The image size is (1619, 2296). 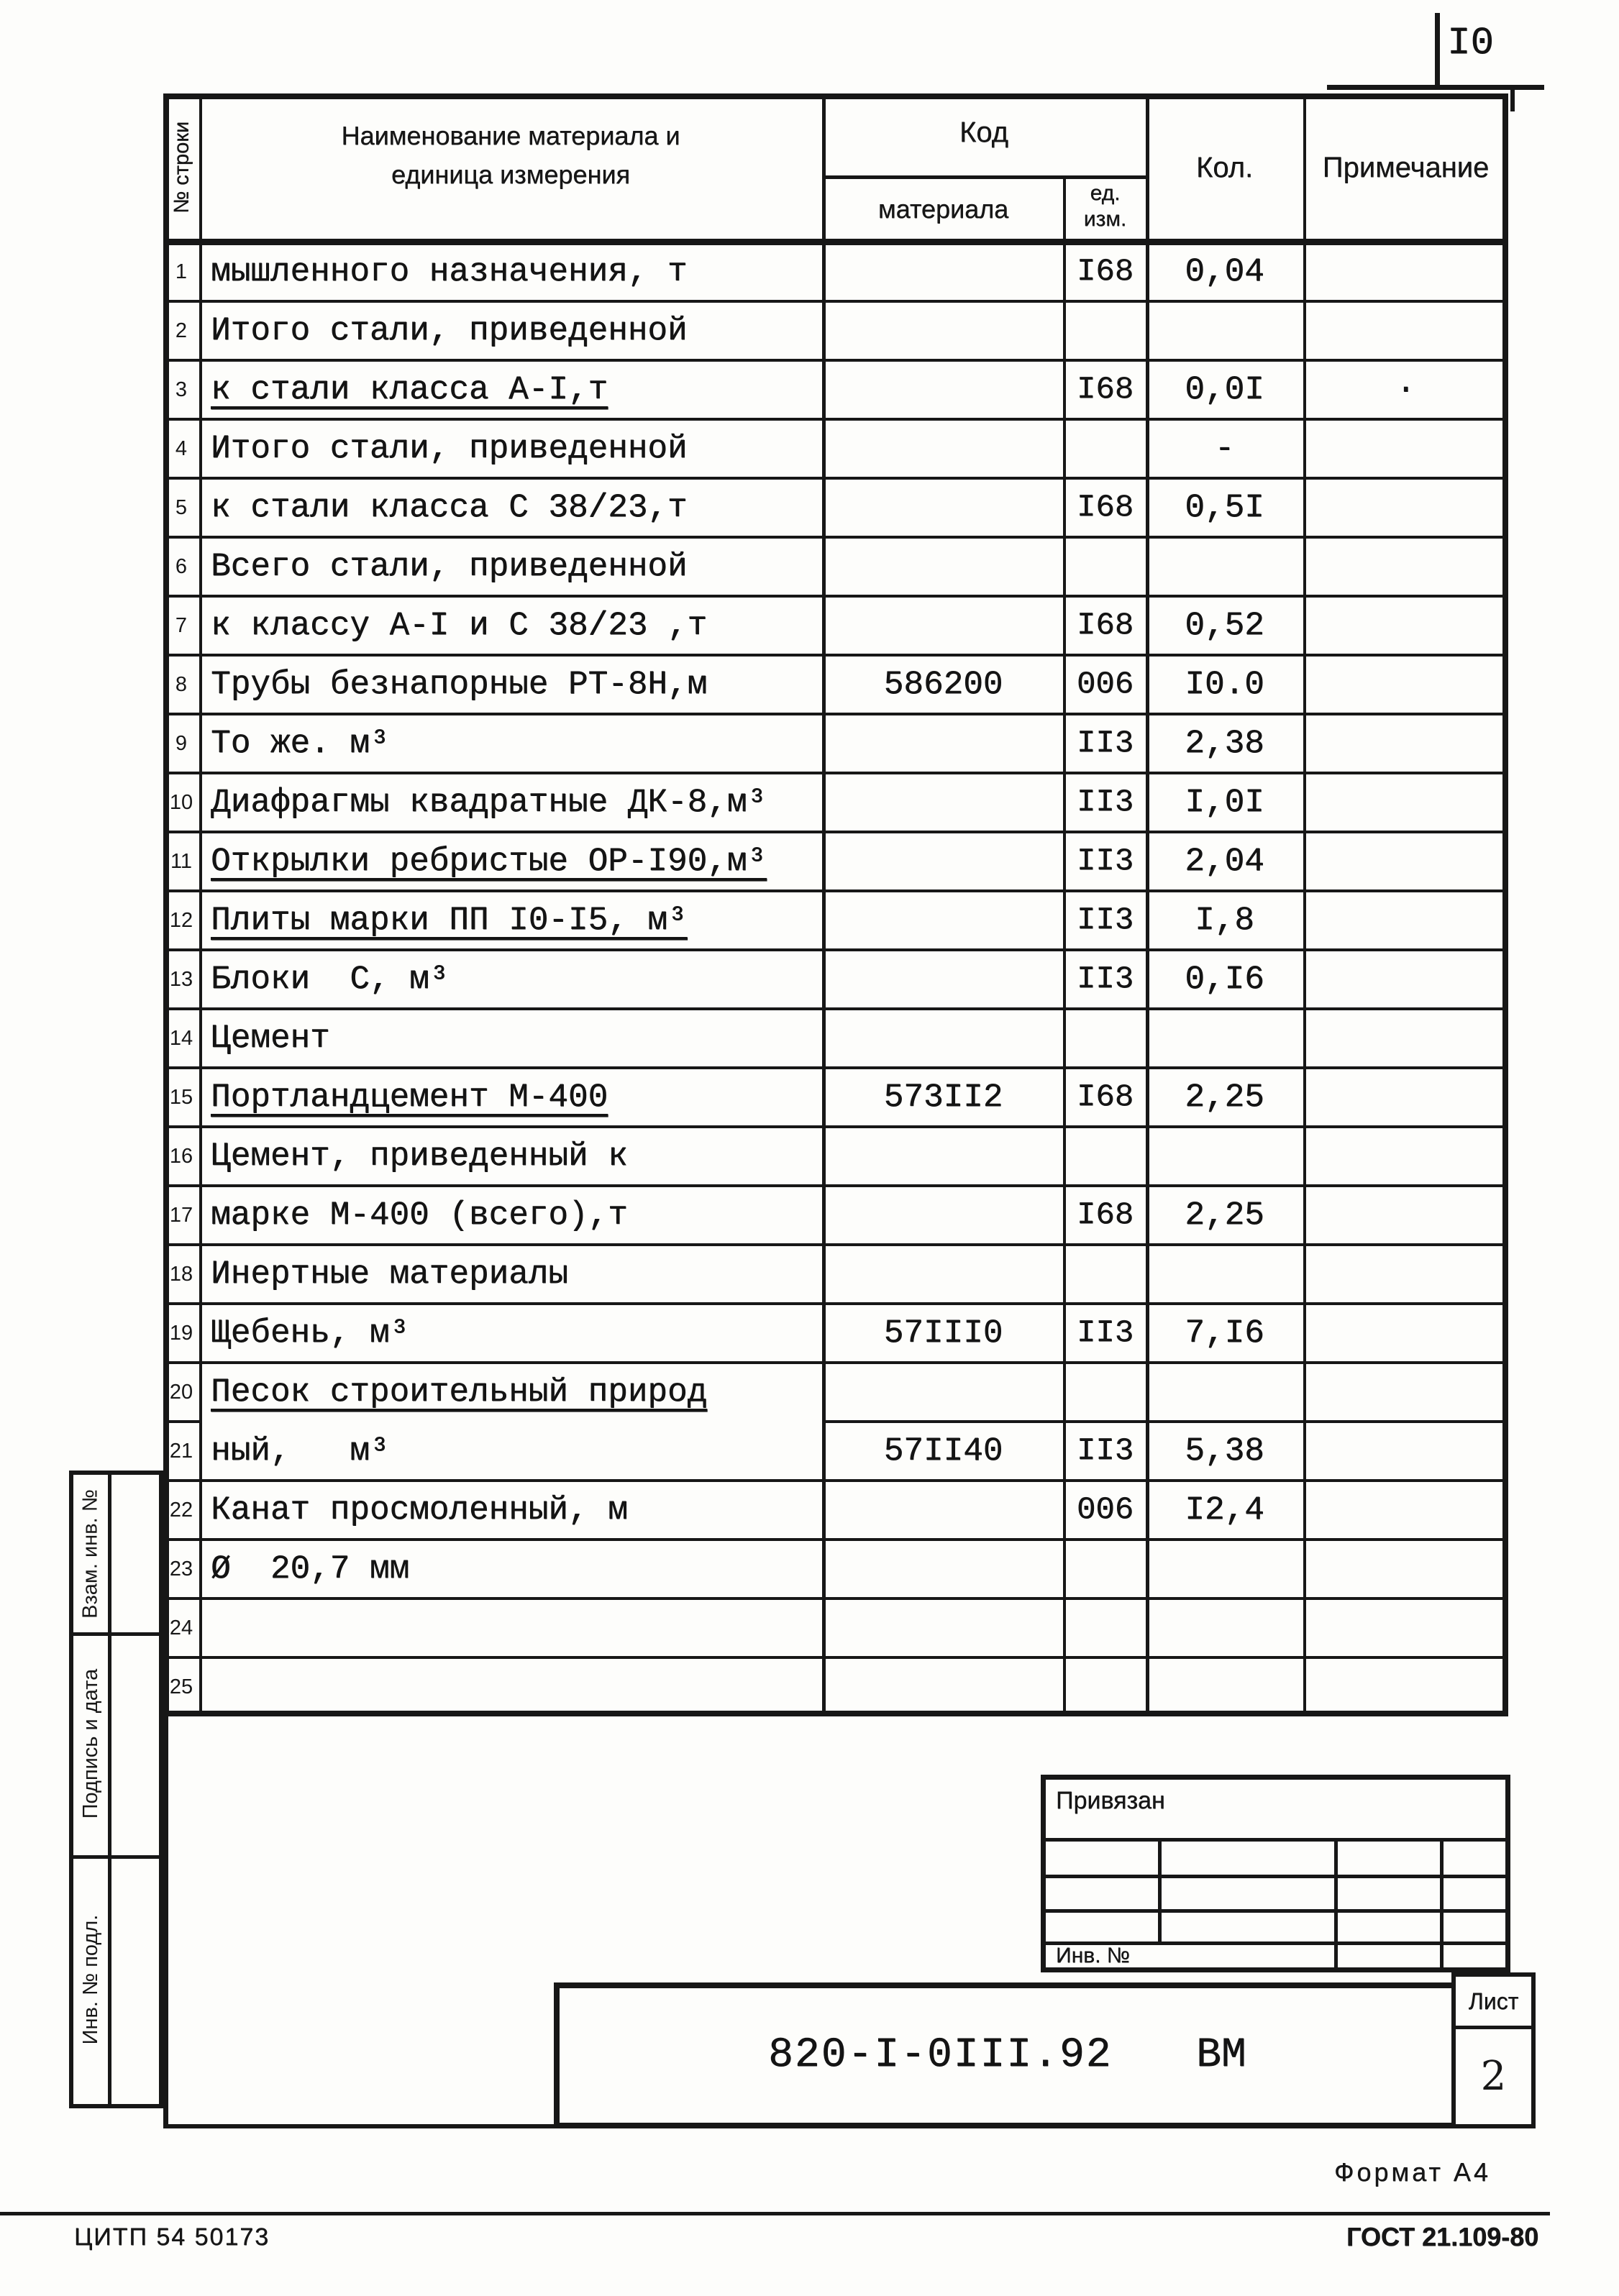 What do you see at coordinates (1494, 2027) in the screenshot?
I see `sheet-box-divider` at bounding box center [1494, 2027].